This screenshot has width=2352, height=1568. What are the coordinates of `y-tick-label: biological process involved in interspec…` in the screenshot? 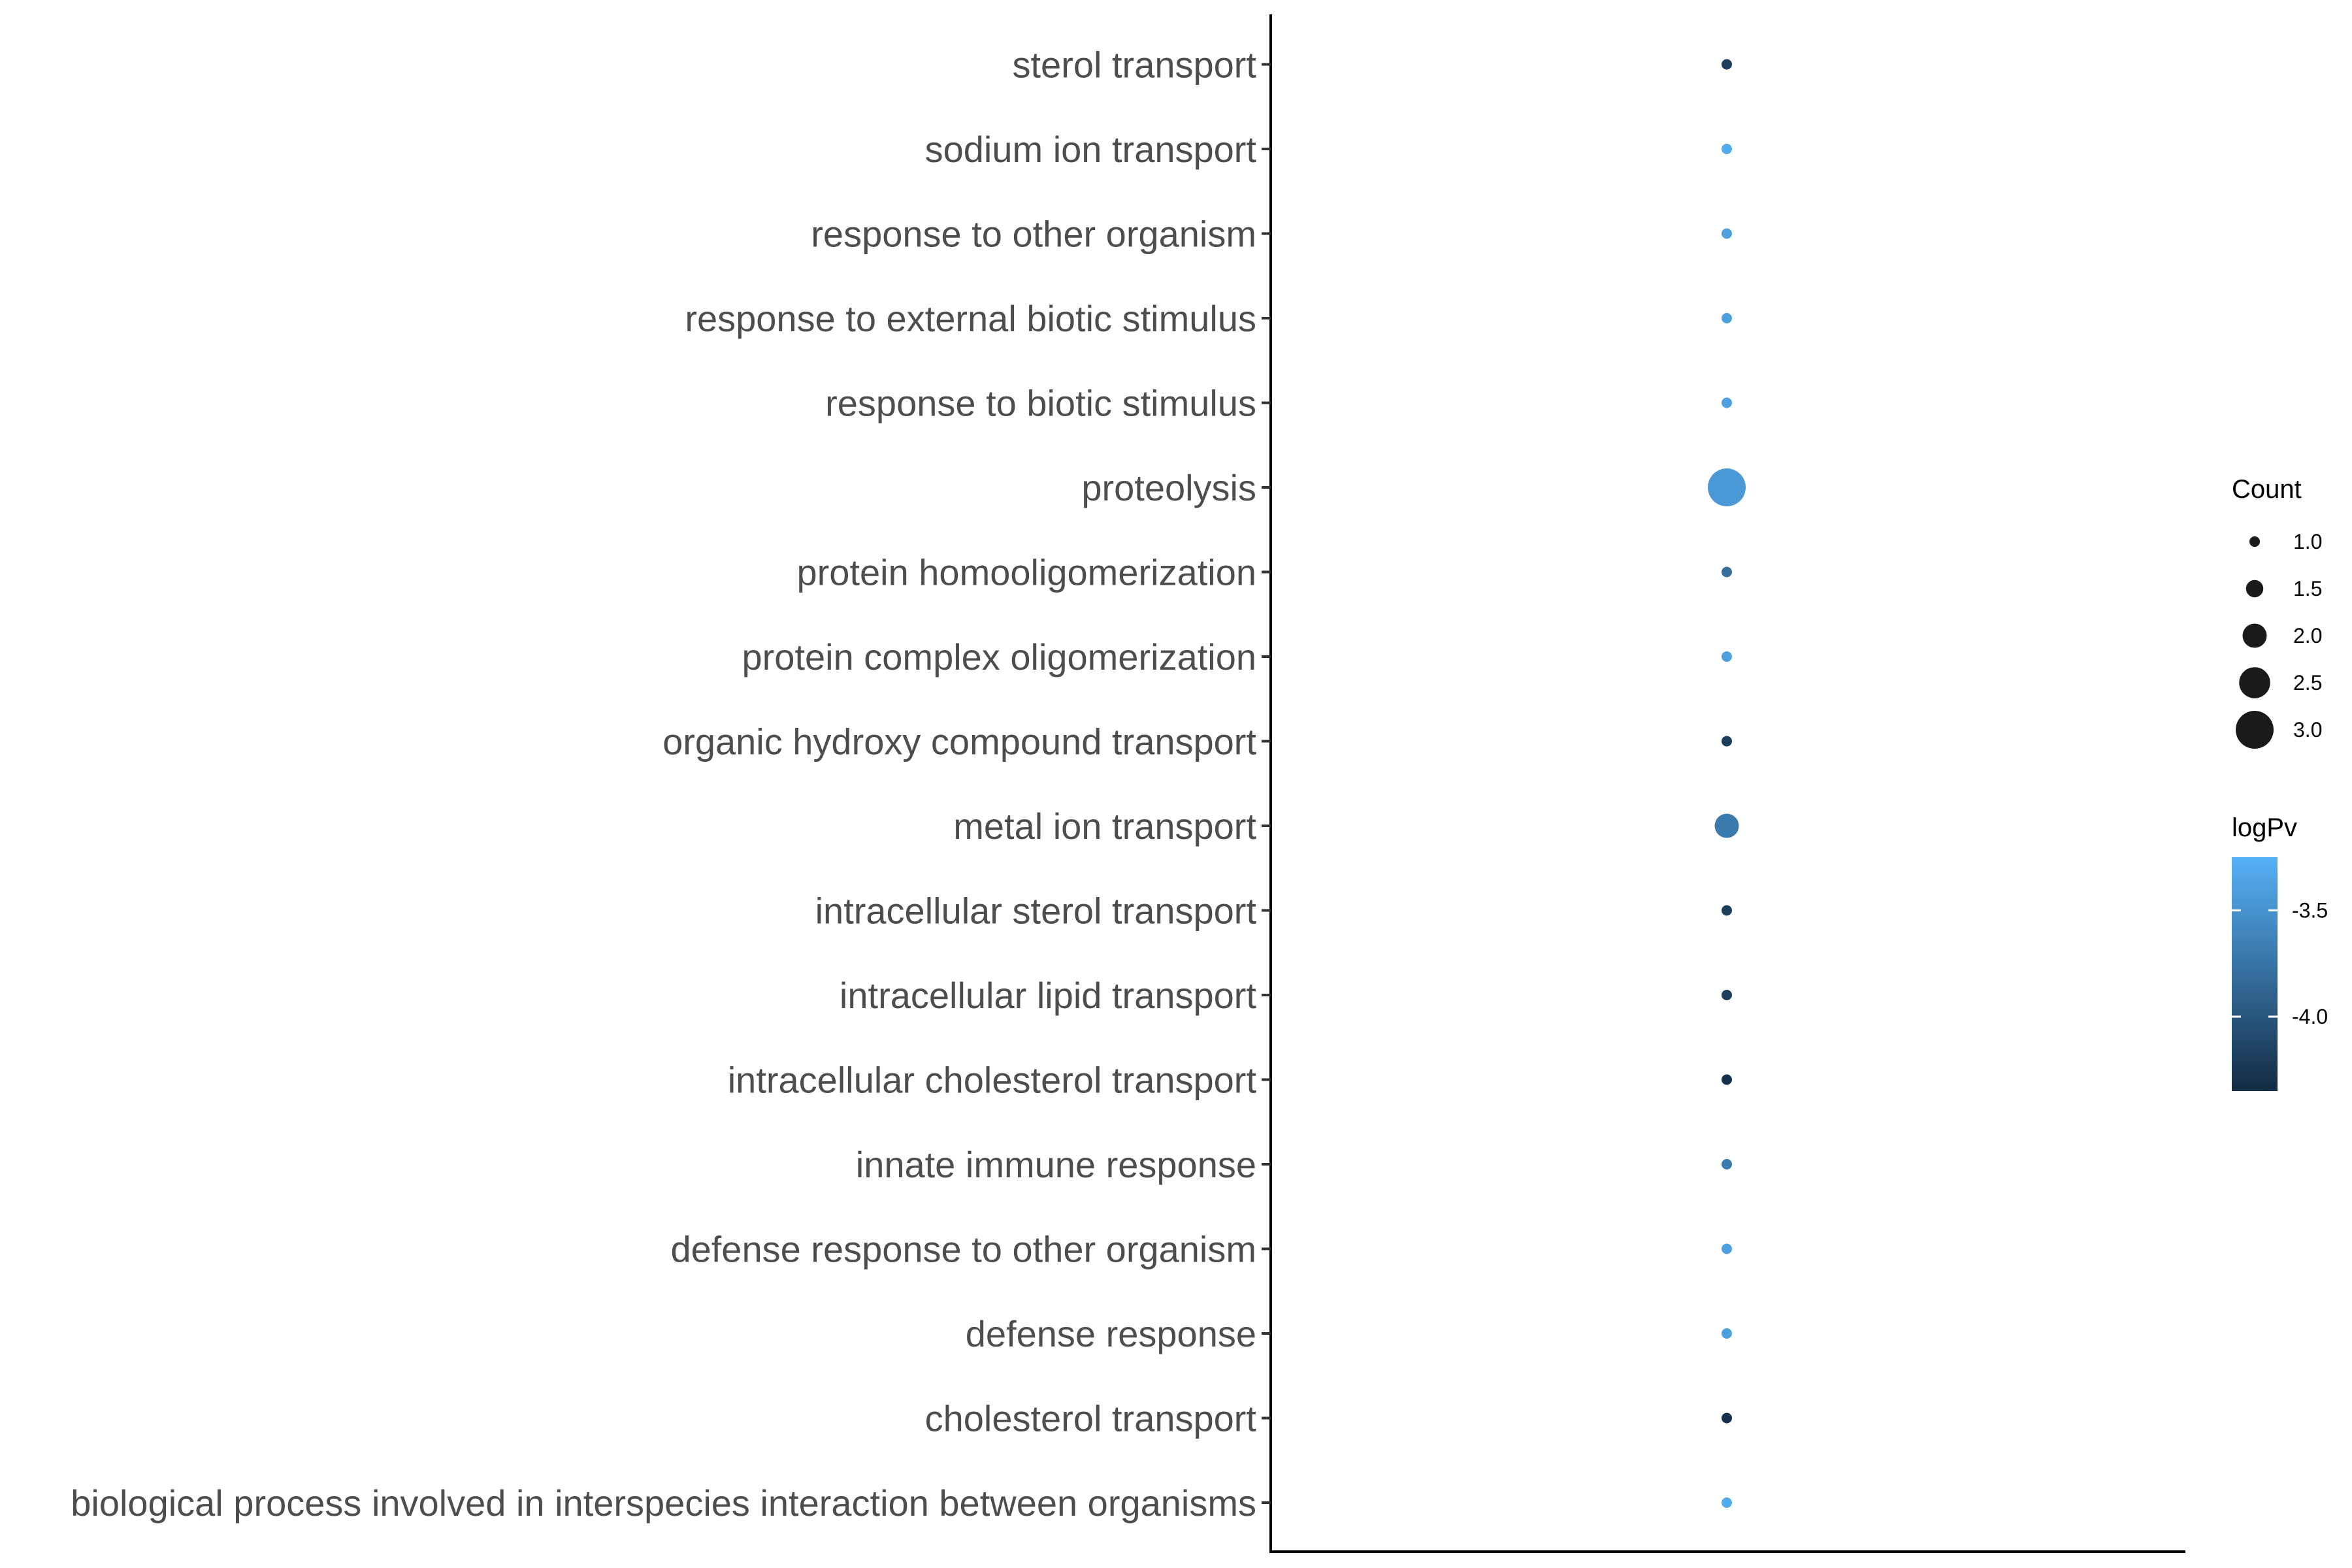 It's located at (663, 1503).